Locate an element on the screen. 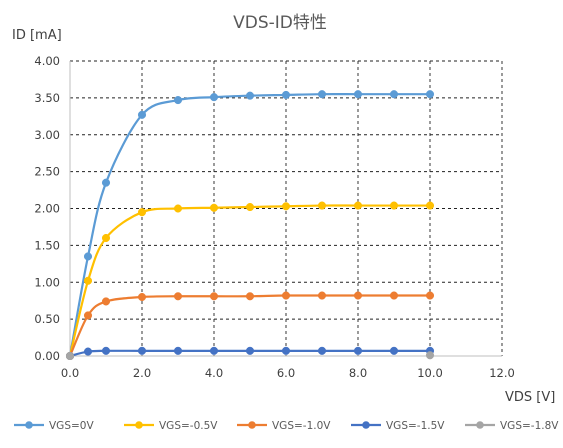 The image size is (563, 448). y-tick-label: 2.00 is located at coordinates (47, 209).